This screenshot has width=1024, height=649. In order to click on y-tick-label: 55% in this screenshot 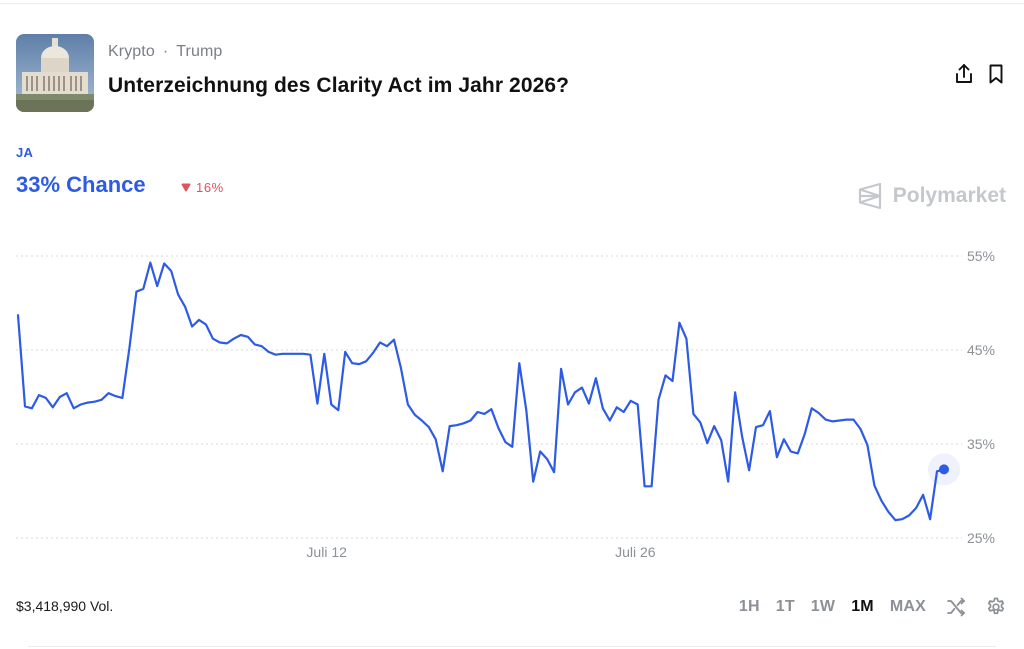, I will do `click(981, 256)`.